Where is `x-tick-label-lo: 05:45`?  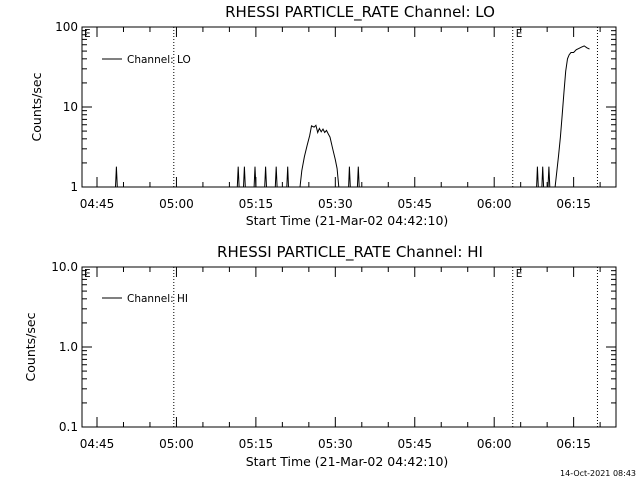
x-tick-label-lo: 05:45 is located at coordinates (414, 204).